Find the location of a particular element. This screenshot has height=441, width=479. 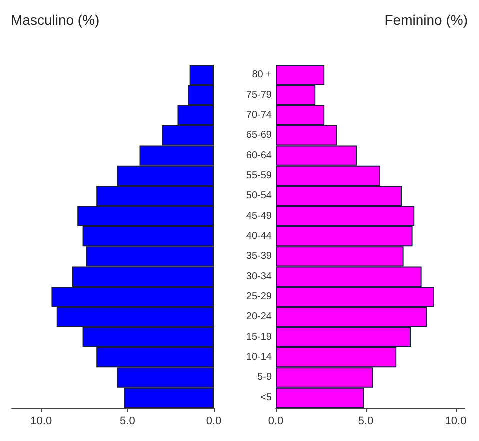

y-tick-label: 60-64 is located at coordinates (259, 156).